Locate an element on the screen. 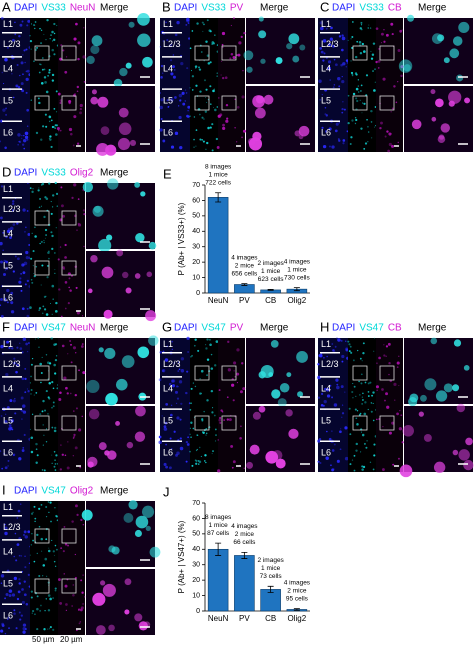 The image size is (474, 647). channel-label: CB is located at coordinates (395, 8).